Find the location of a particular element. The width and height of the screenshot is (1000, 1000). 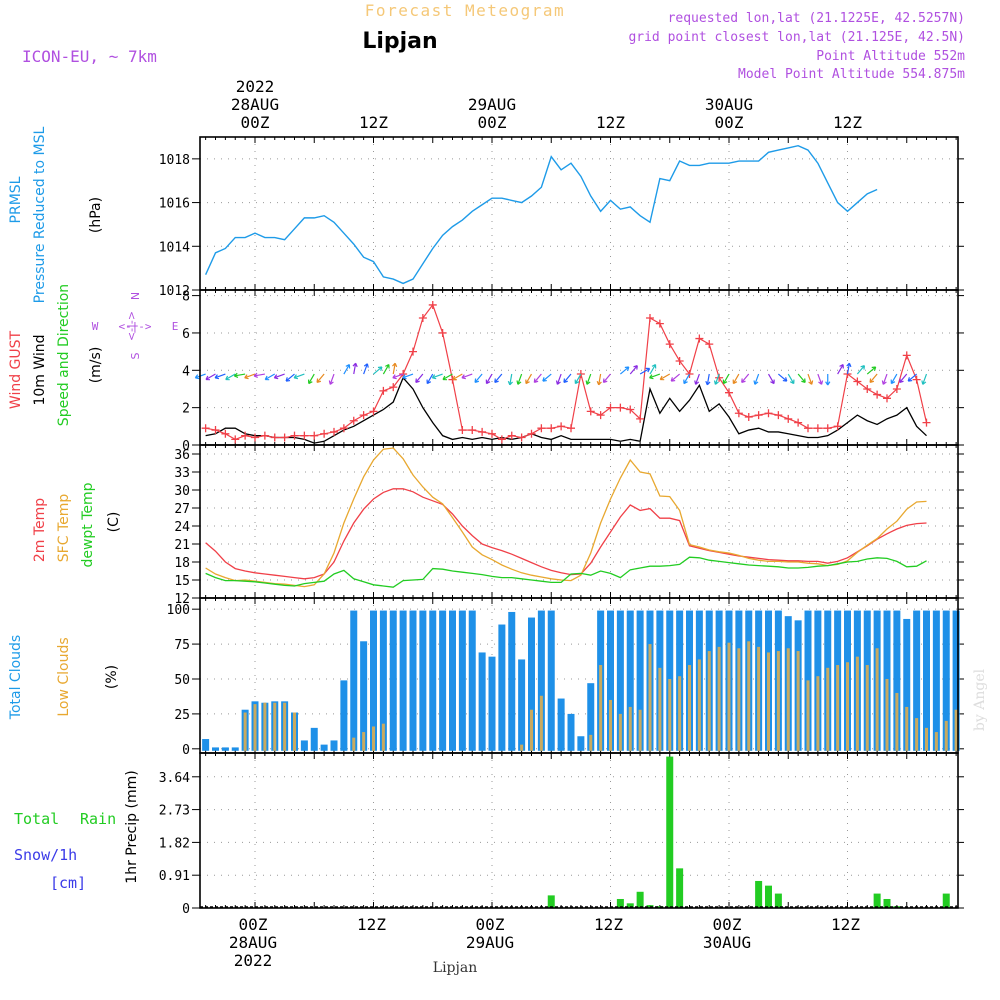

temp-label-sfc: SFC Temp is located at coordinates (64, 528).